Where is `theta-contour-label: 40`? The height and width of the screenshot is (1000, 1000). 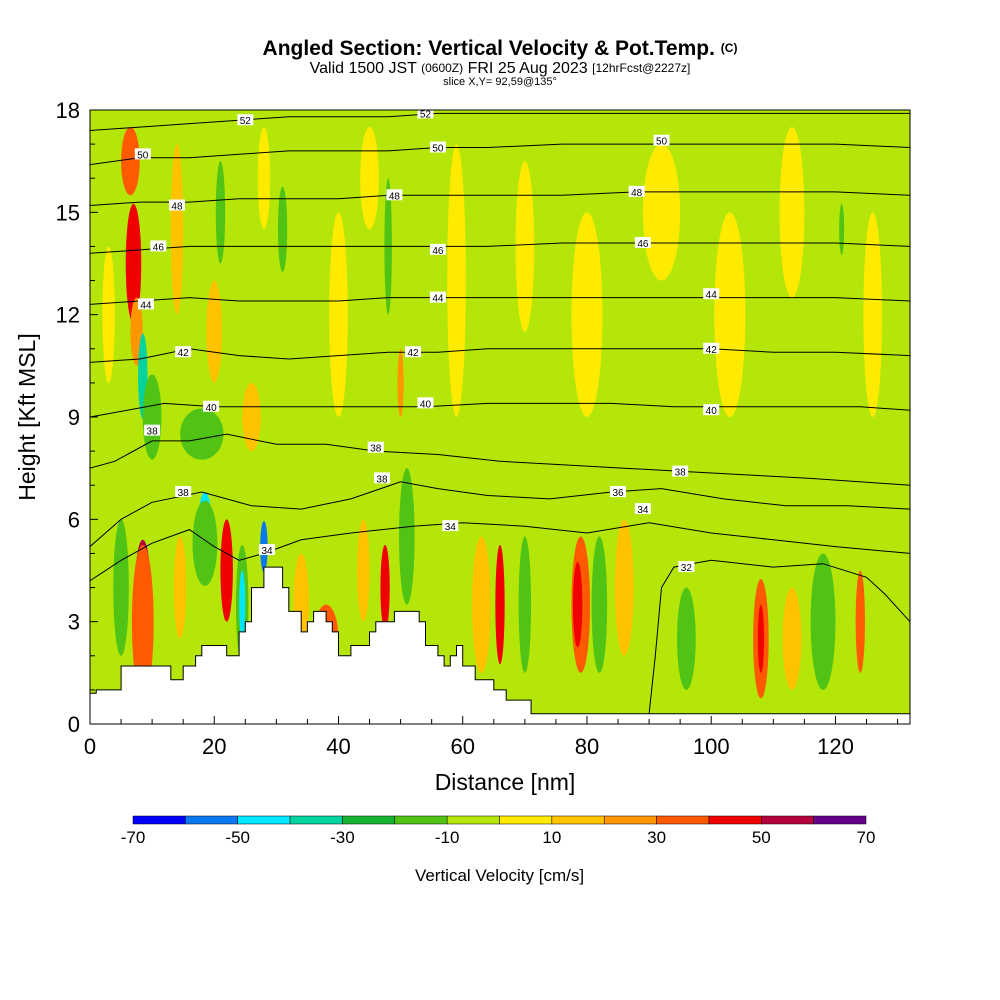
theta-contour-label: 40 is located at coordinates (712, 411).